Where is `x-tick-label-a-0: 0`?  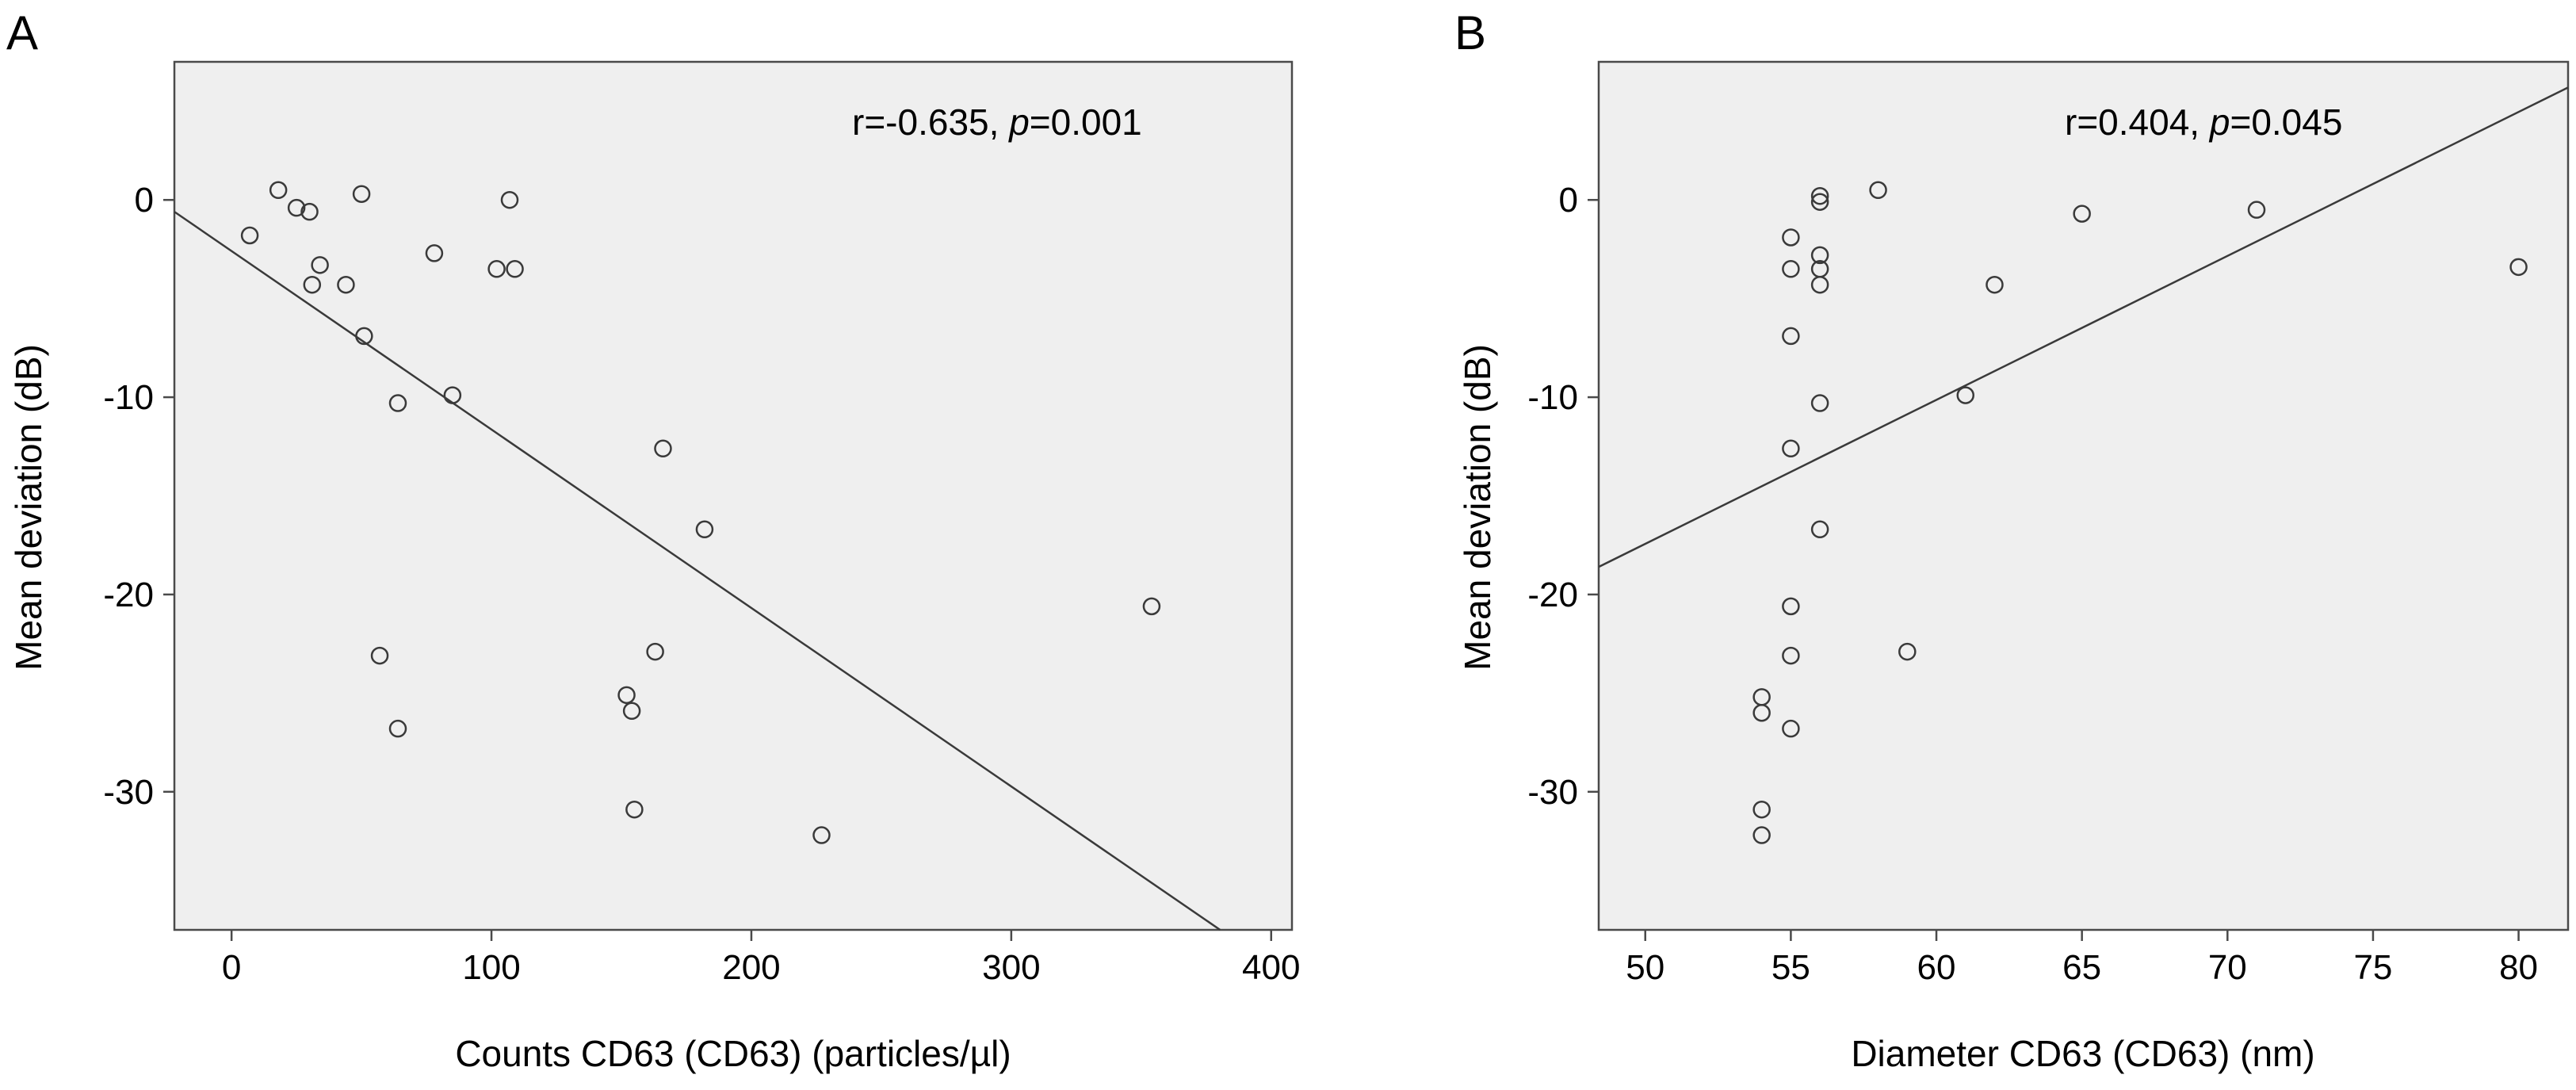 x-tick-label-a-0: 0 is located at coordinates (232, 968).